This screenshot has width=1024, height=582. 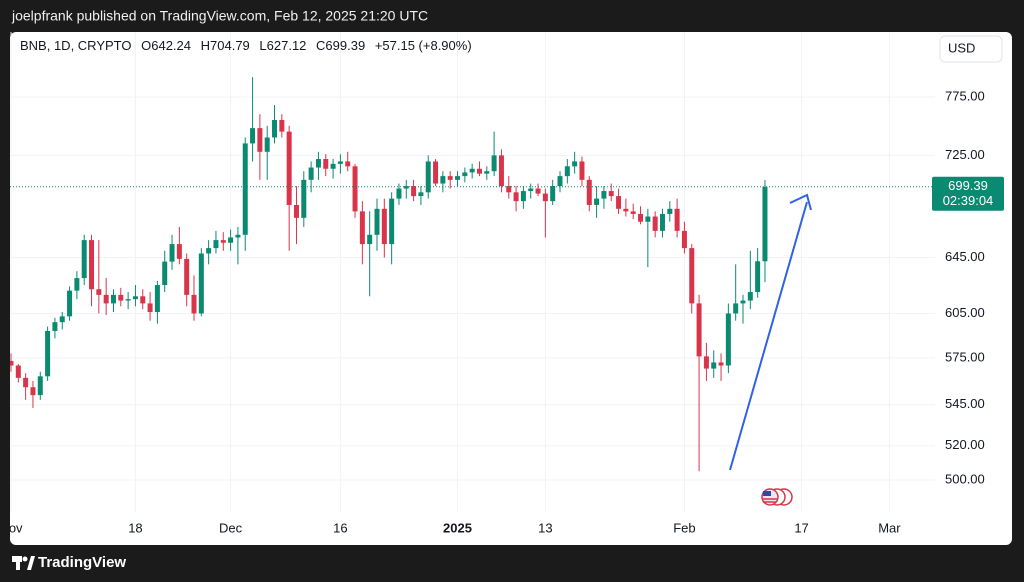 I want to click on flag-canton, so click(x=767, y=493).